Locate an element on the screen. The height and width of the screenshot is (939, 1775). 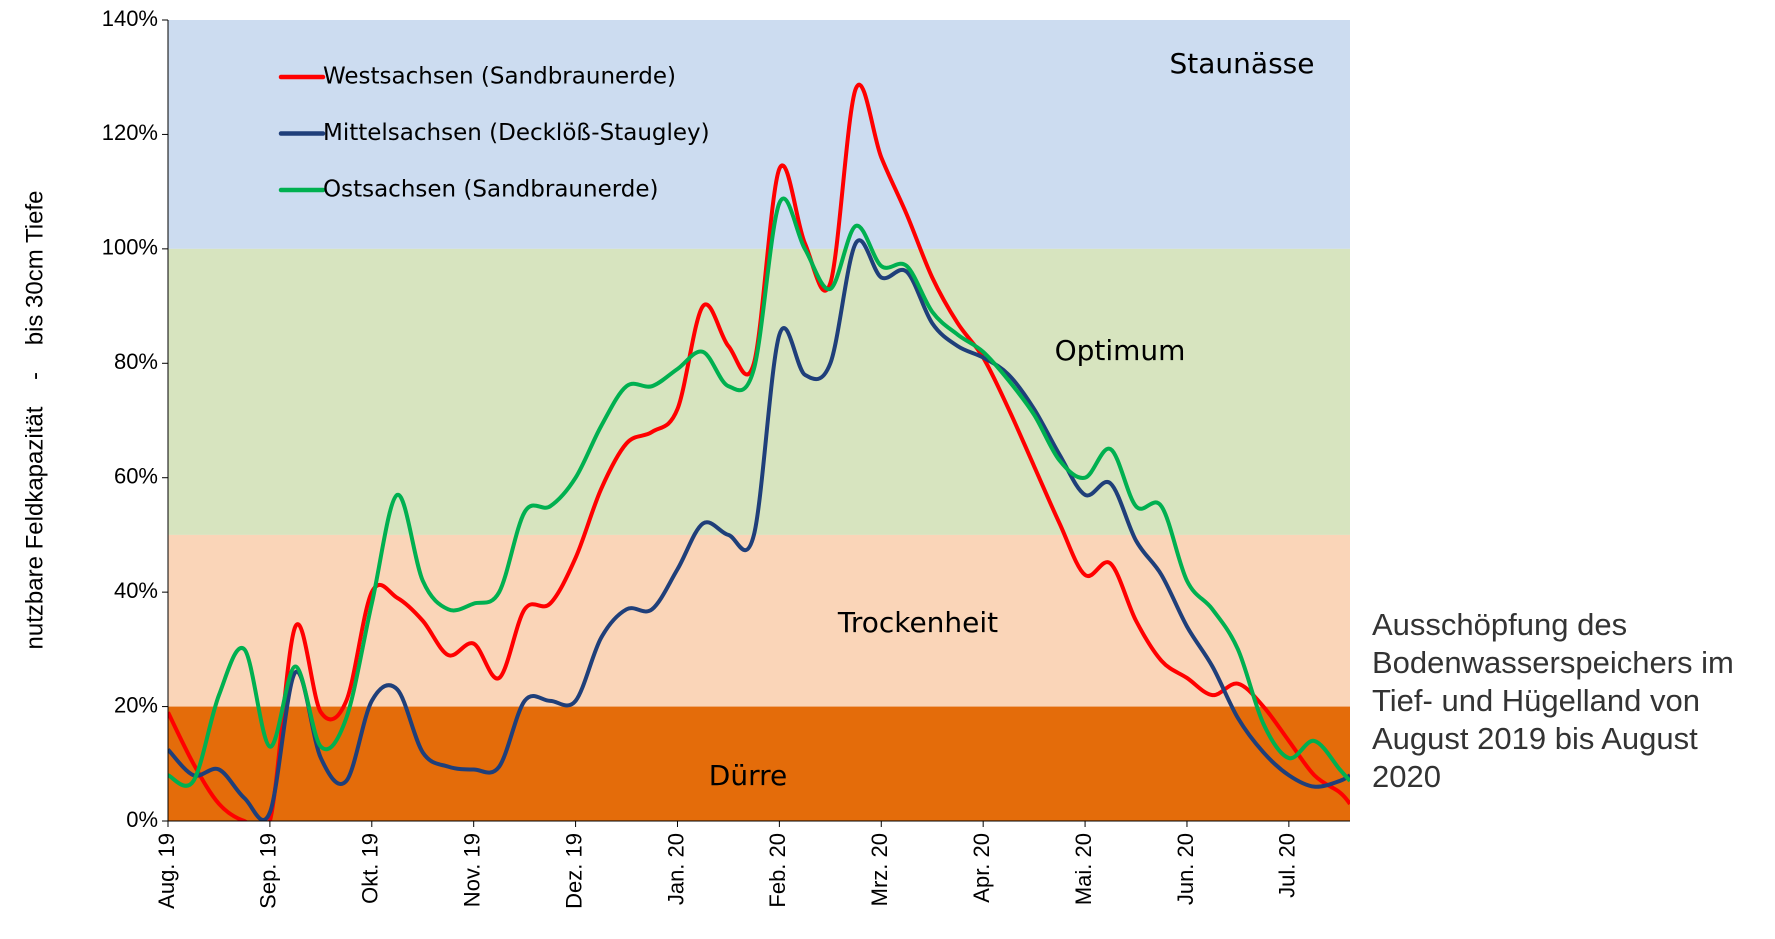
legend-label: Westsachsen (Sandbraunerde) is located at coordinates (499, 77).